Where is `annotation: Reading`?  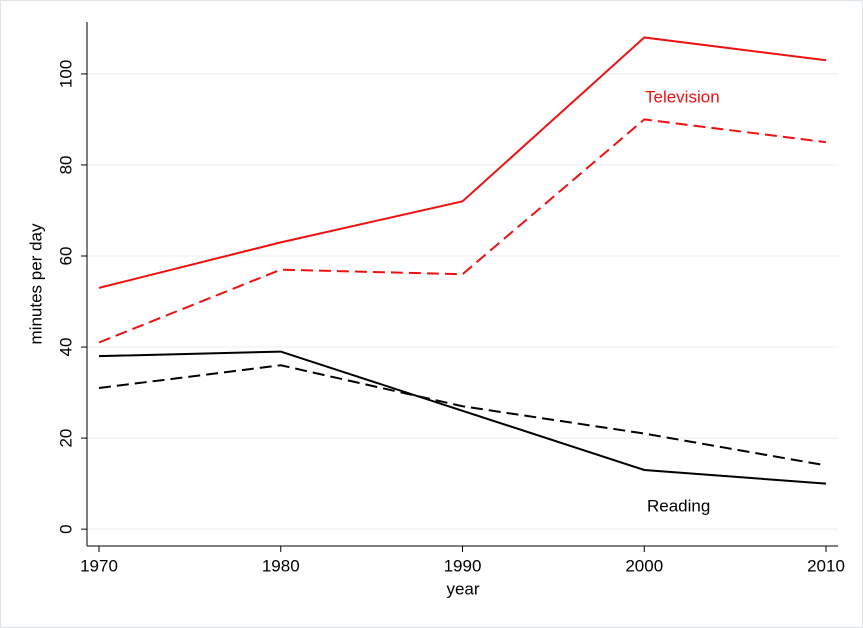
annotation: Reading is located at coordinates (678, 505).